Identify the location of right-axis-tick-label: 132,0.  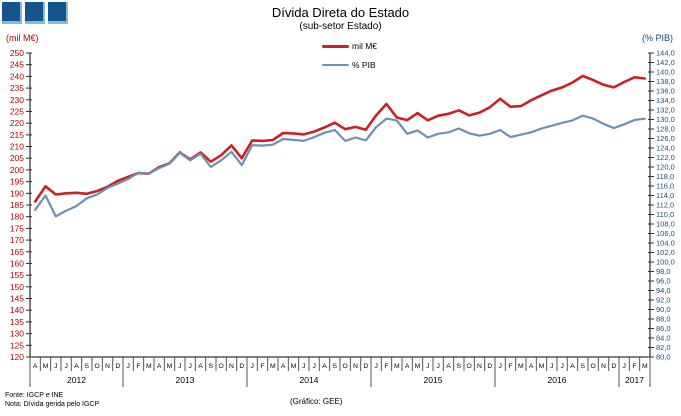
(665, 110).